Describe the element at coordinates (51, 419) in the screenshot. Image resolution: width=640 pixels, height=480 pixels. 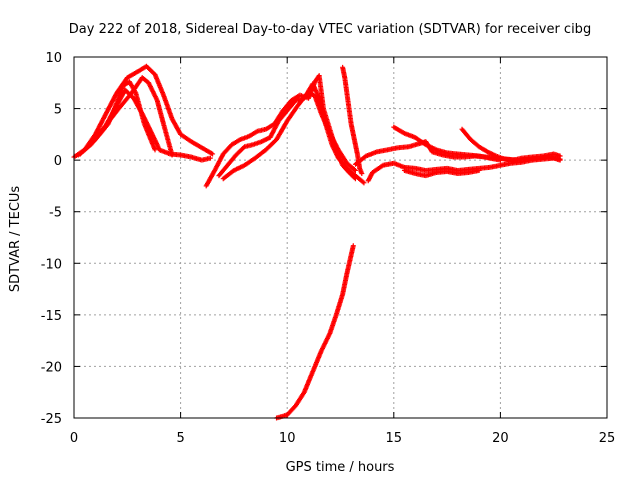
I see `y-tick-label: -25` at that location.